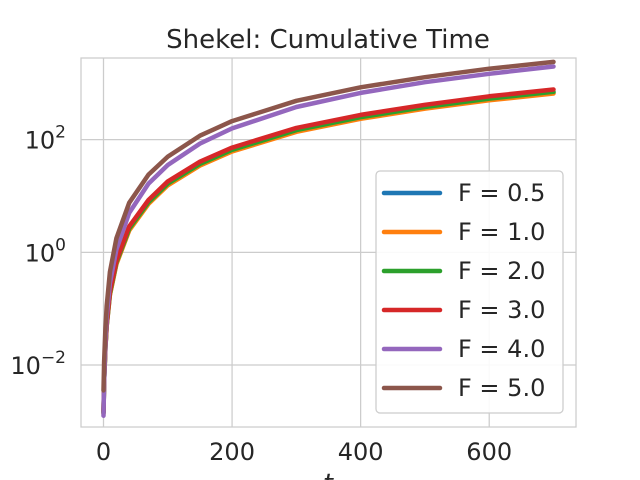 Image resolution: width=640 pixels, height=480 pixels. I want to click on legend-label: F = 4.0, so click(501, 349).